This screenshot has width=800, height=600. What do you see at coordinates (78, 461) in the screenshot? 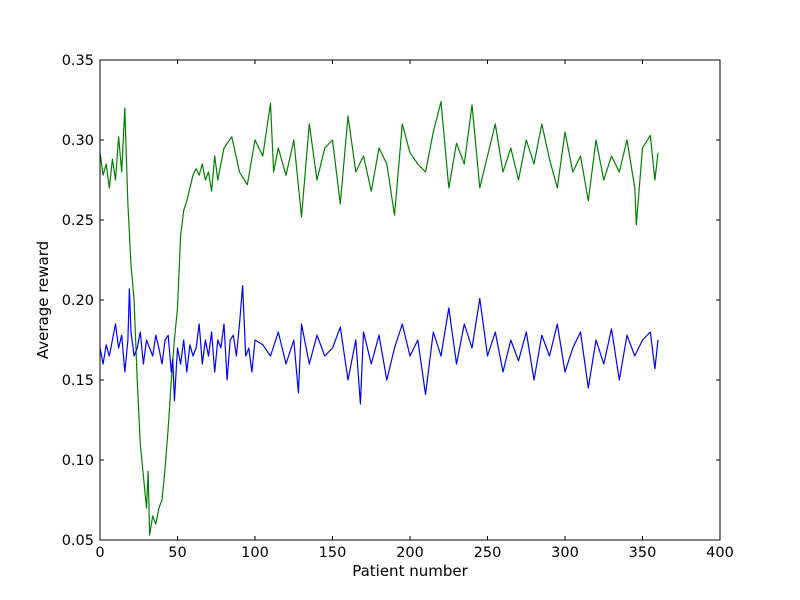
I see `y-tick-label: 0.10` at bounding box center [78, 461].